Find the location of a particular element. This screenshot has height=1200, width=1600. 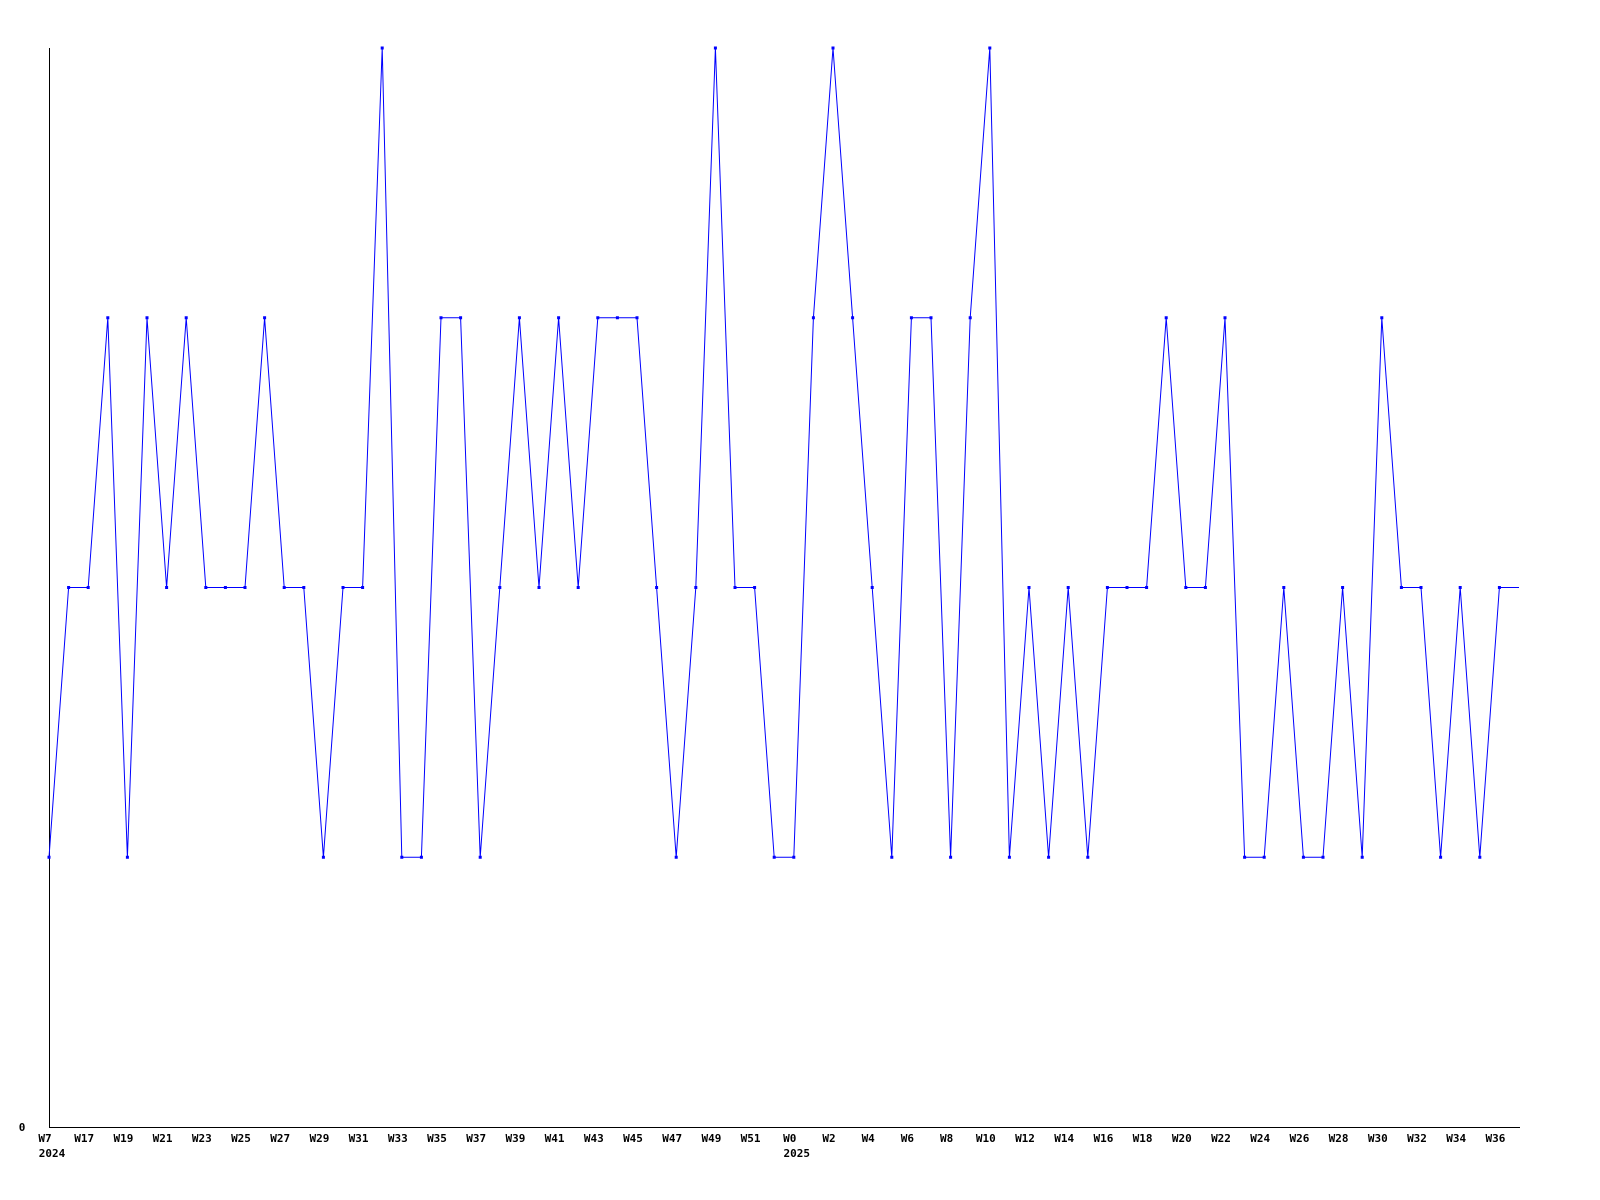

x-tick-label: W20 is located at coordinates (1182, 1138).